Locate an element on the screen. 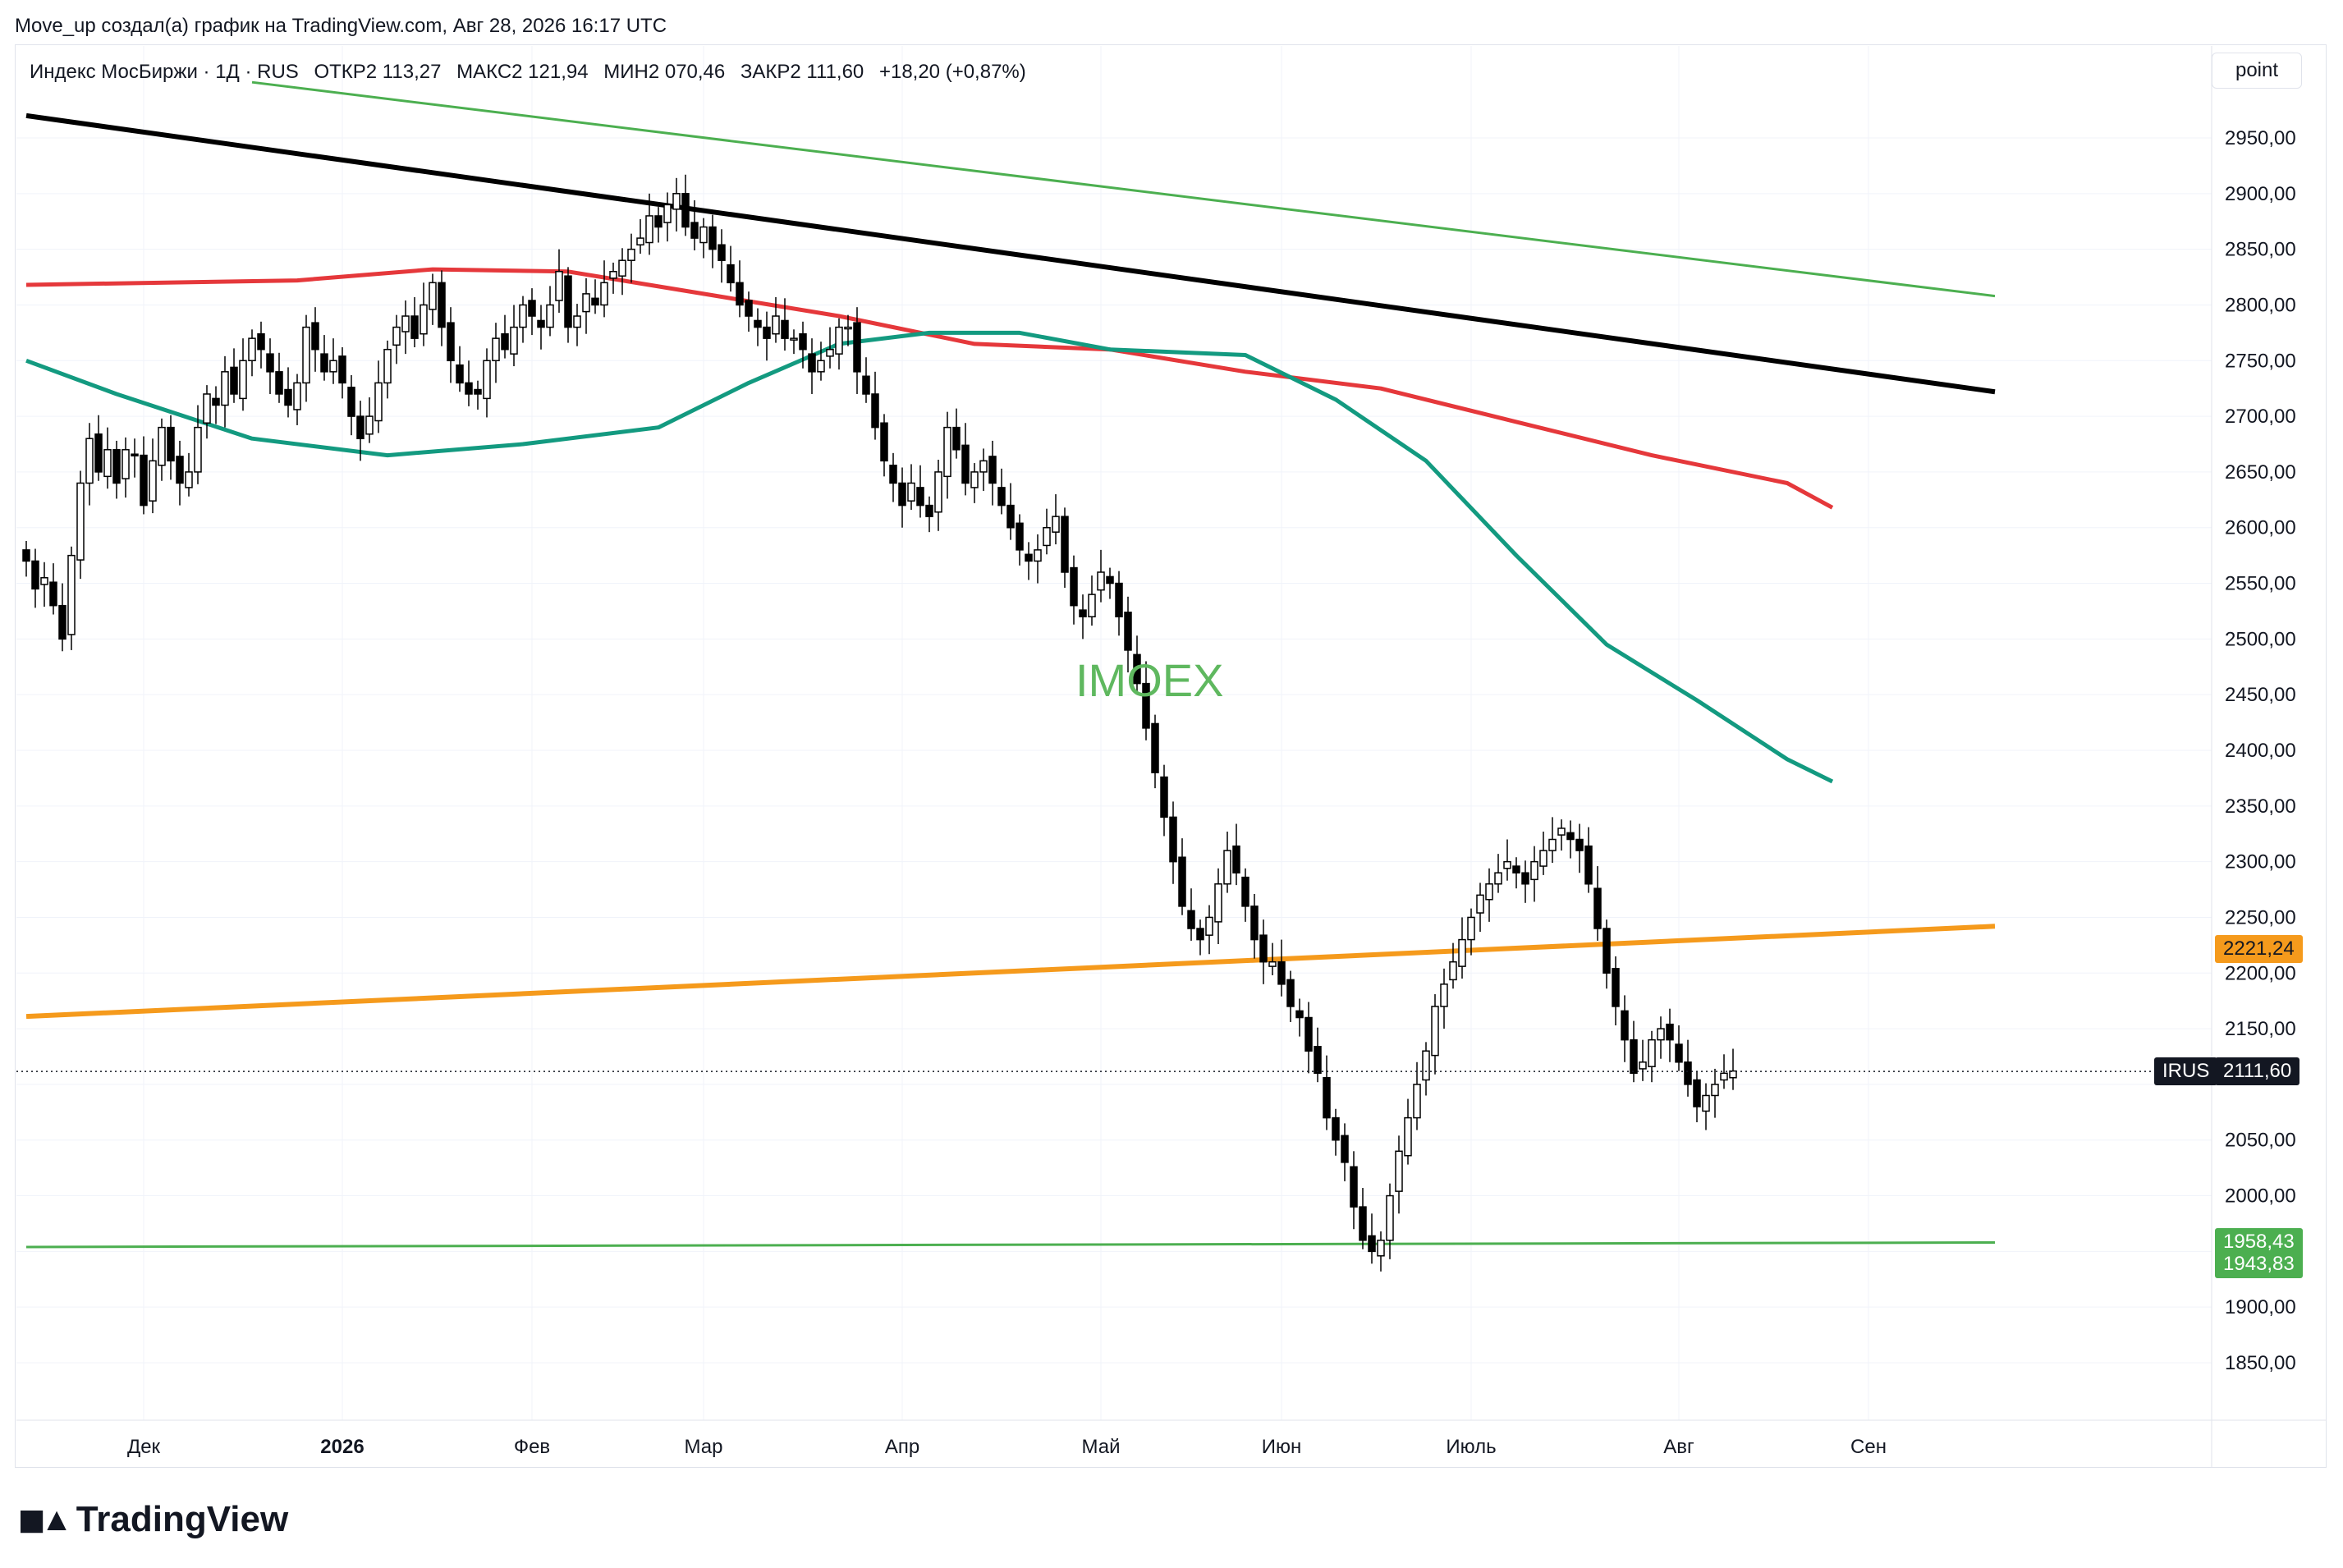  price-unit-button: point is located at coordinates (2257, 71).